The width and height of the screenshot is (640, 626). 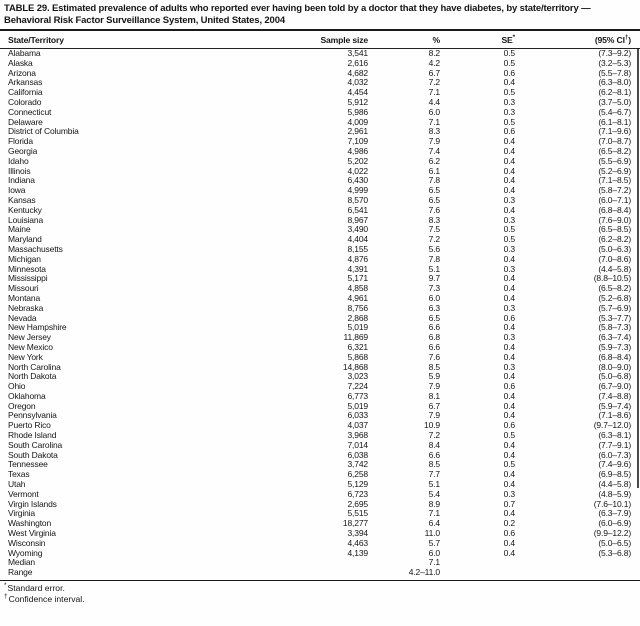 What do you see at coordinates (357, 200) in the screenshot?
I see `sample-size-cell: 8,570` at bounding box center [357, 200].